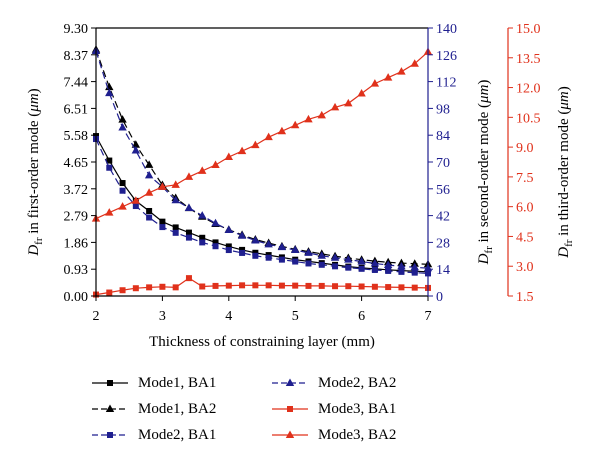 The height and width of the screenshot is (460, 600). I want to click on legend-item: Mode1, BA1, so click(153, 383).